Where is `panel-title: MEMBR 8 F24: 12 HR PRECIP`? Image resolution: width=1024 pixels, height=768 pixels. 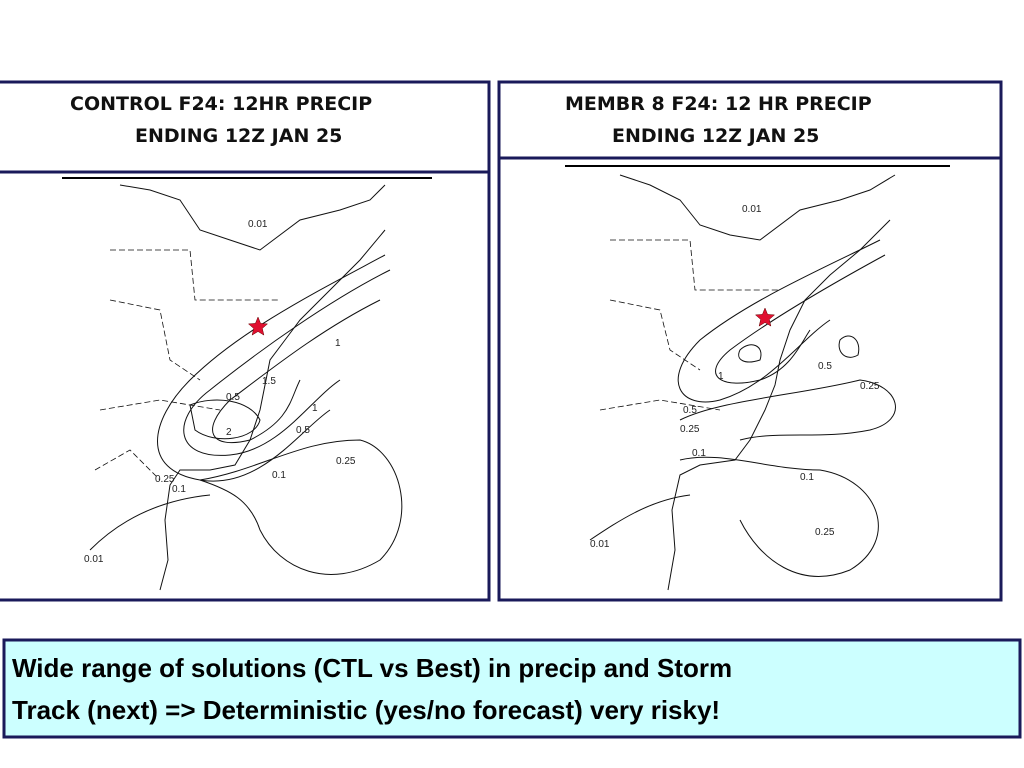
panel-title: MEMBR 8 F24: 12 HR PRECIP is located at coordinates (718, 104).